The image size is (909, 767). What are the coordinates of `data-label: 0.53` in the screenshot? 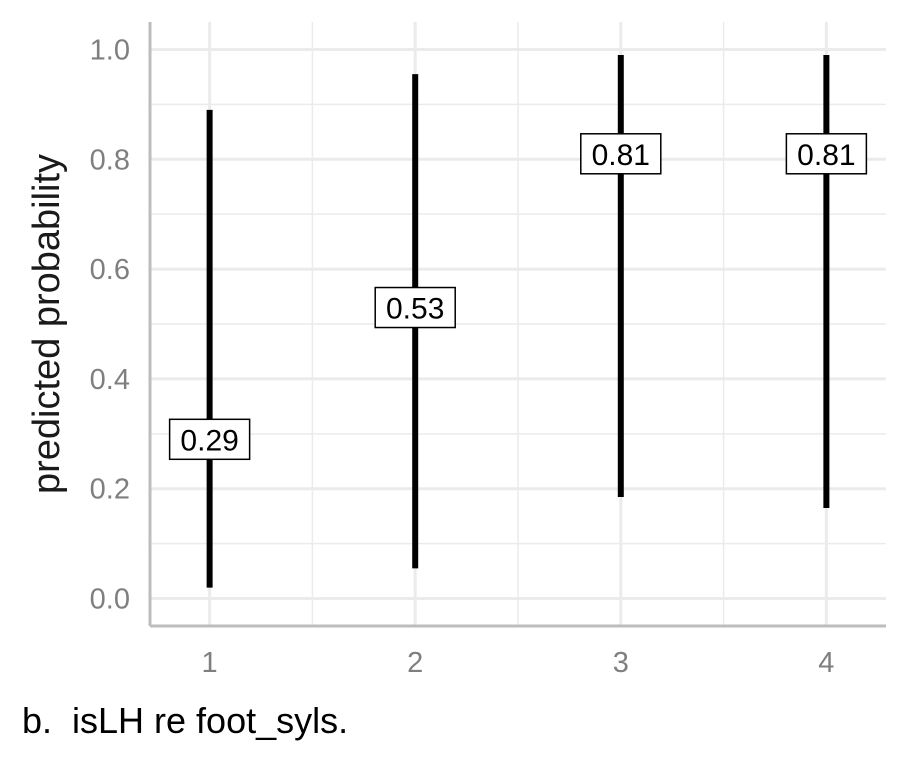 It's located at (415, 309).